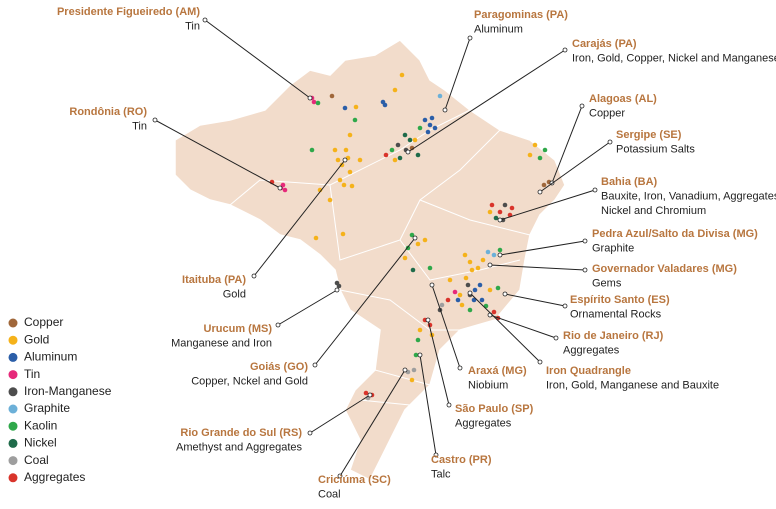  Describe the element at coordinates (588, 371) in the screenshot. I see `site-name: Iron Quadrangle` at that location.